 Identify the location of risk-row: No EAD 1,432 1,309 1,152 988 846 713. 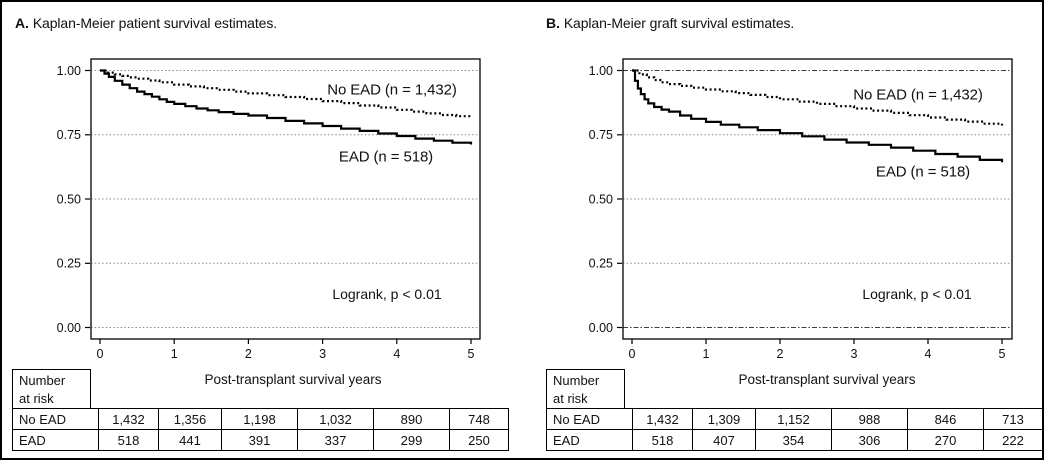
(794, 419).